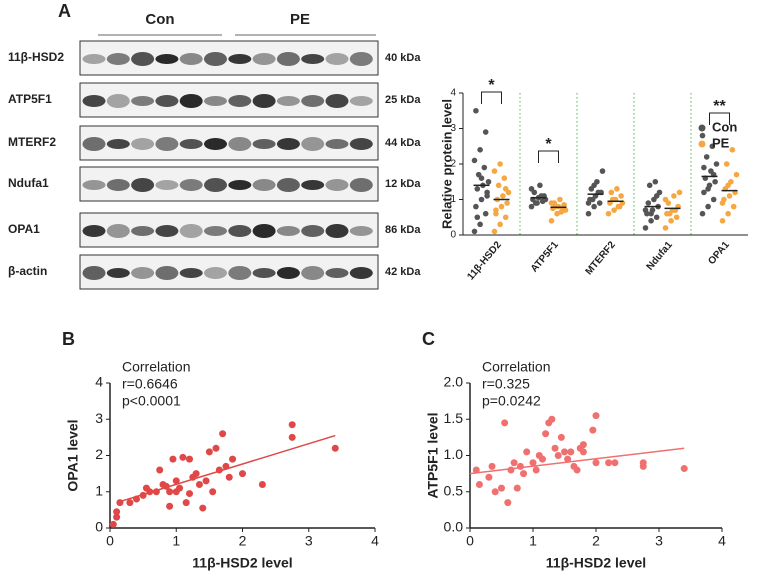 This screenshot has width=770, height=583. What do you see at coordinates (151, 401) in the screenshot?
I see `stat-label: p<0.0001` at bounding box center [151, 401].